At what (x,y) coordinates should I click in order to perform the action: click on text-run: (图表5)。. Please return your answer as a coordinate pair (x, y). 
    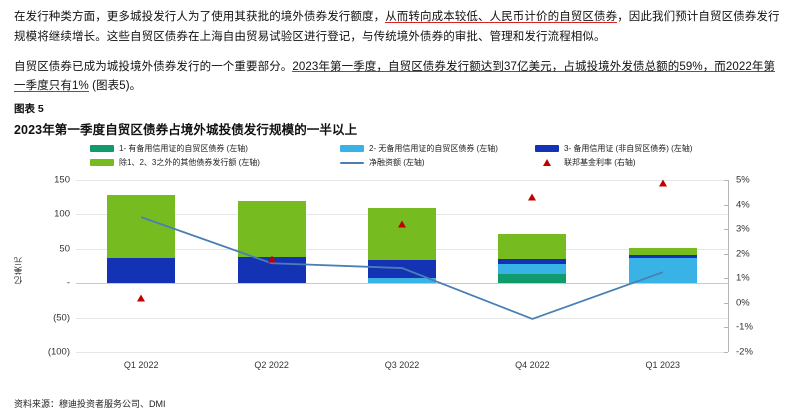
    Looking at the image, I should click on (115, 86).